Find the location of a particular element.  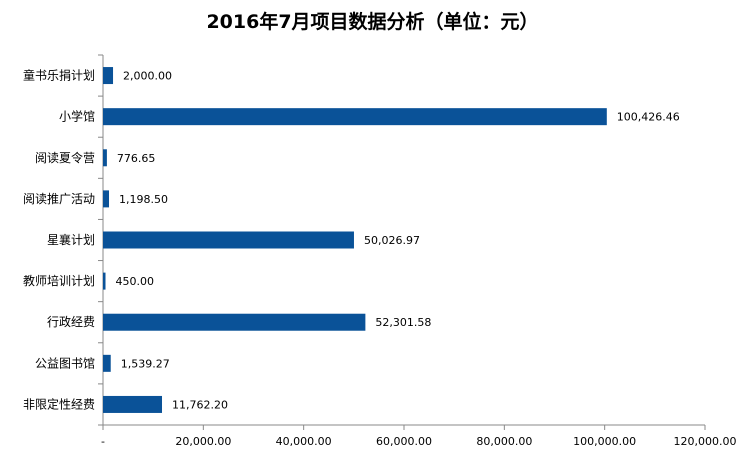

chart-title: 2016年7月项目数据分析（单位：元） is located at coordinates (372, 22).